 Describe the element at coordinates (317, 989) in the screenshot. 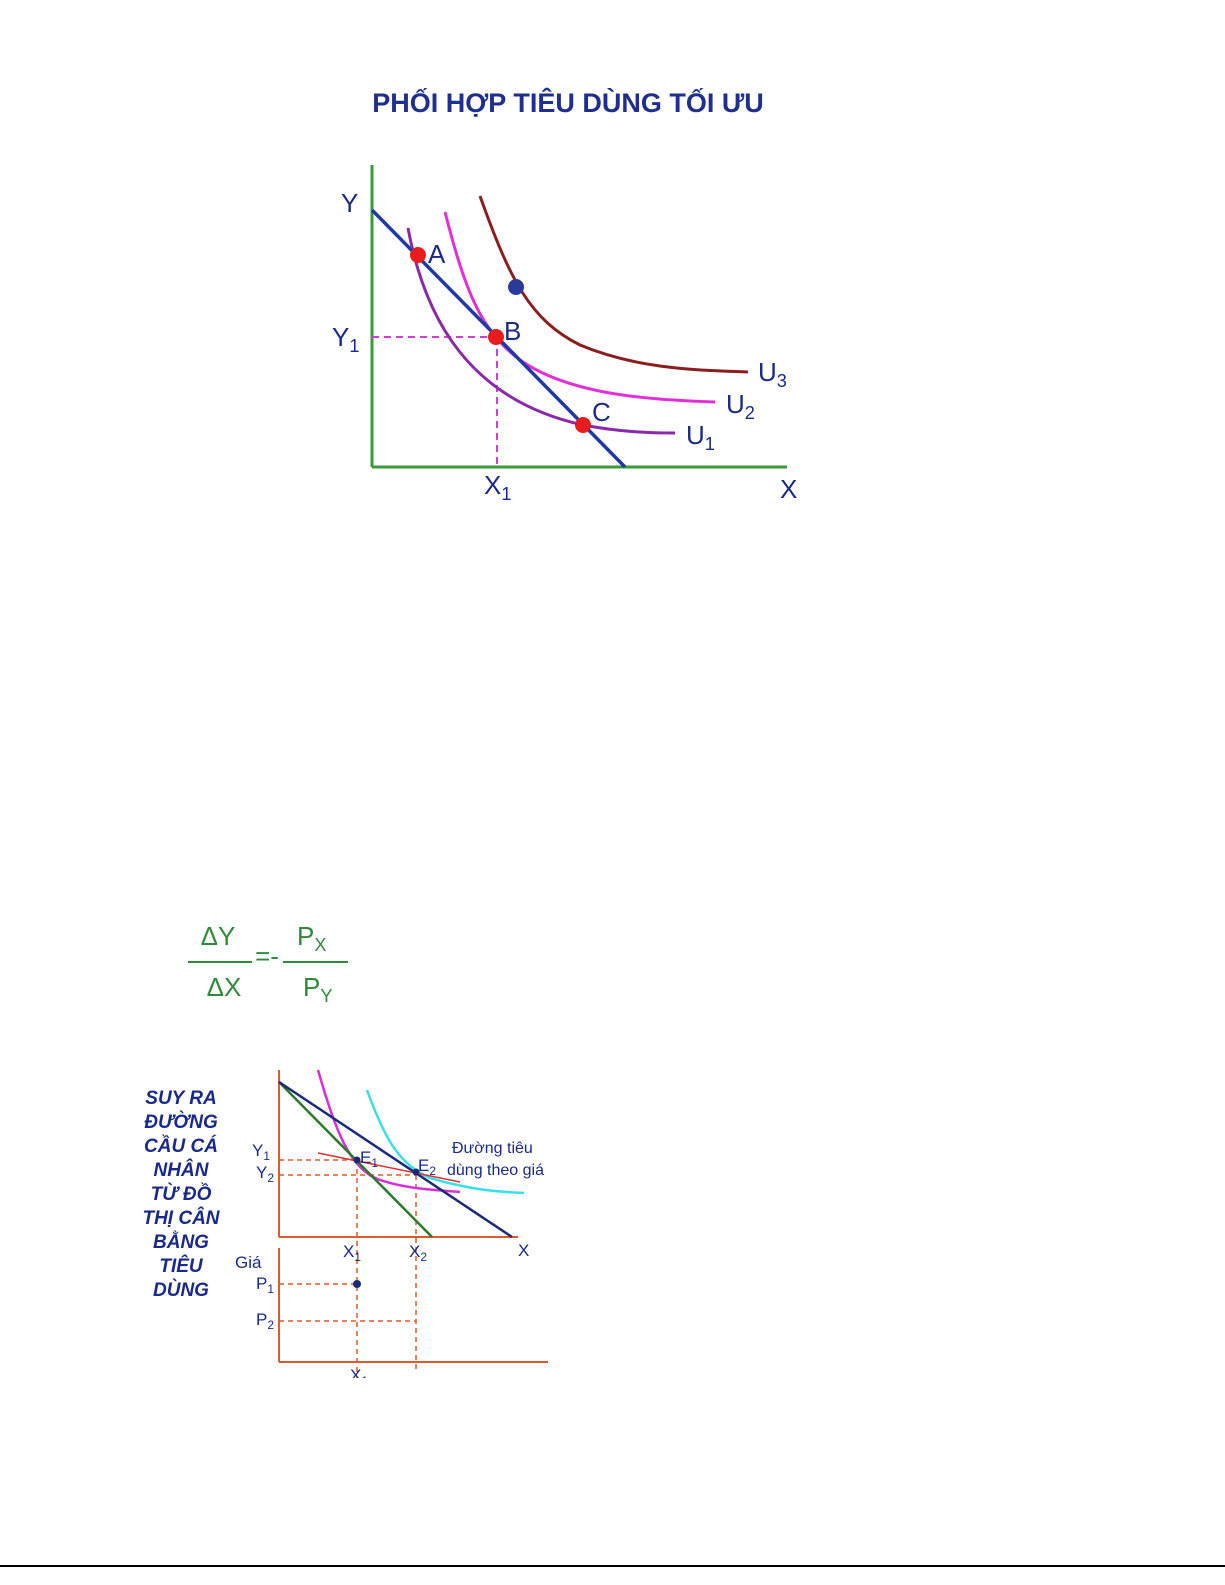

I see `formula-text: PY` at that location.